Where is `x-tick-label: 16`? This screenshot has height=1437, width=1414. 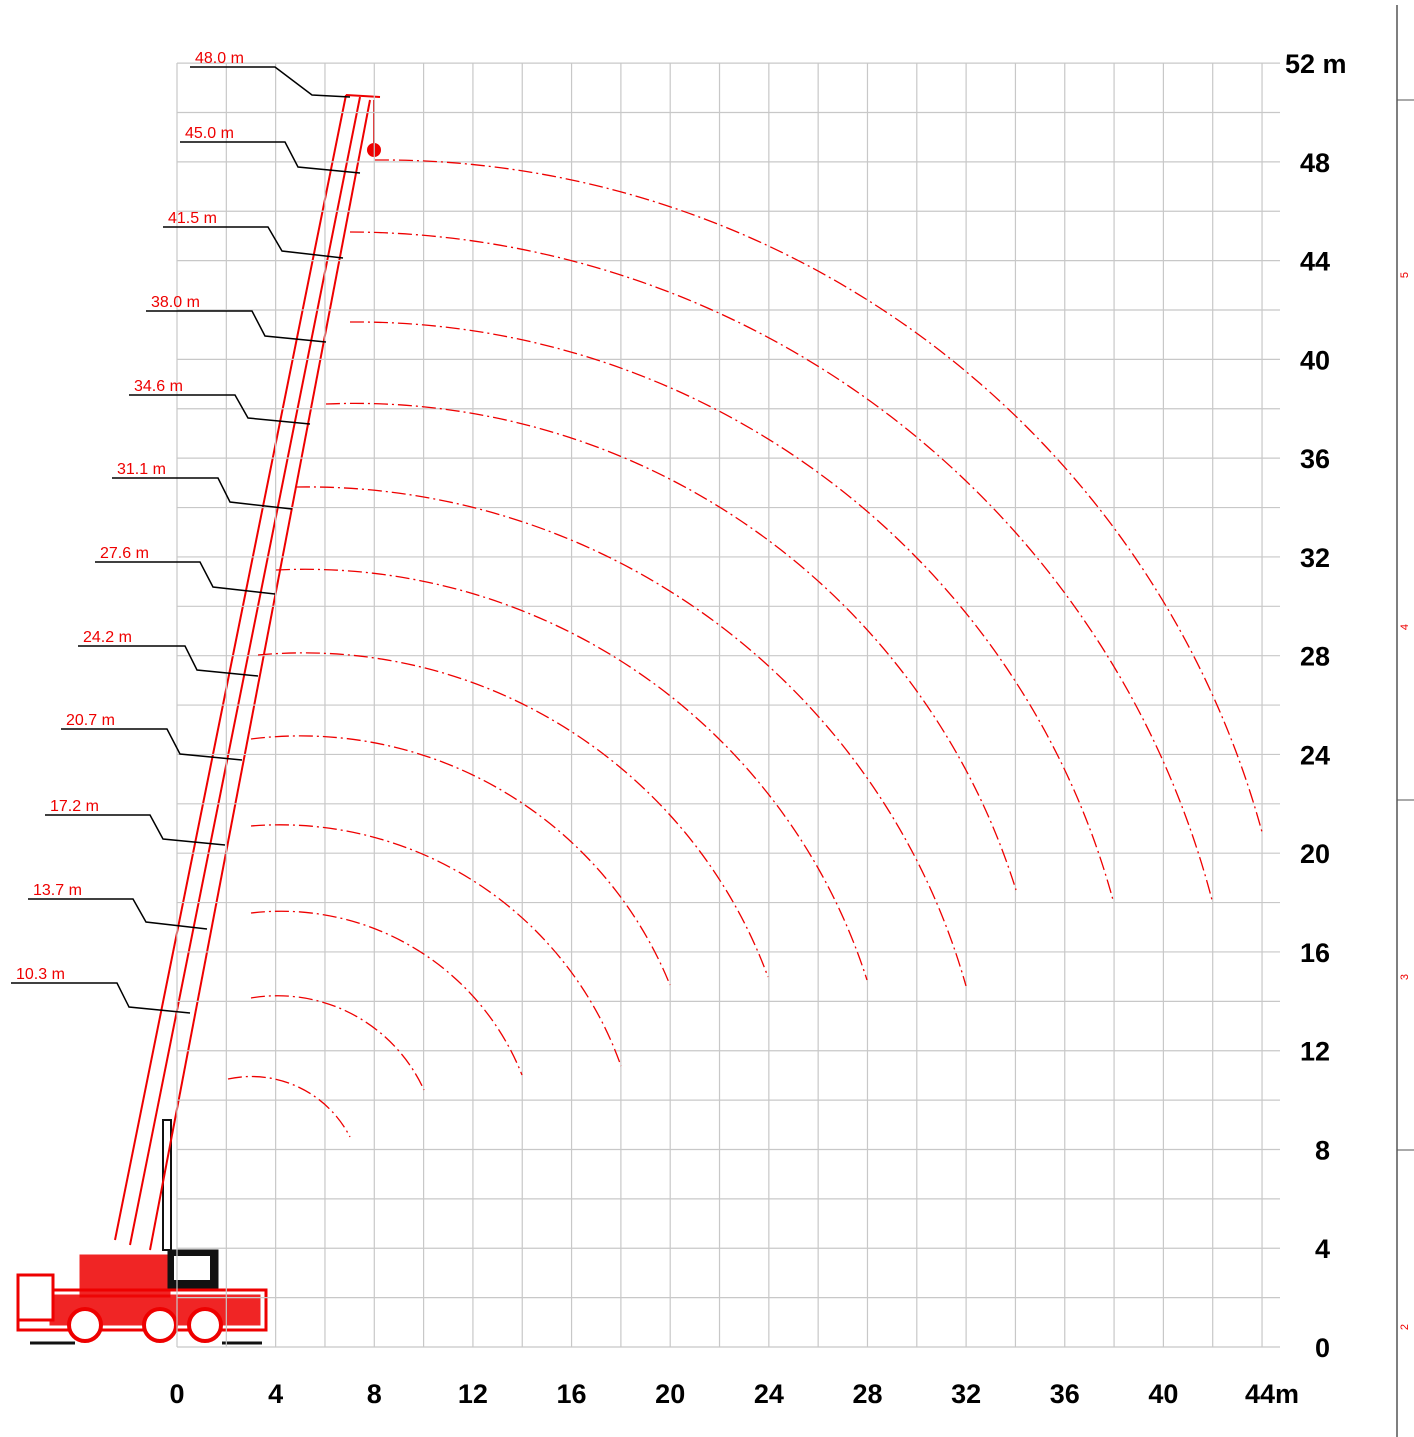 x-tick-label: 16 is located at coordinates (572, 1394).